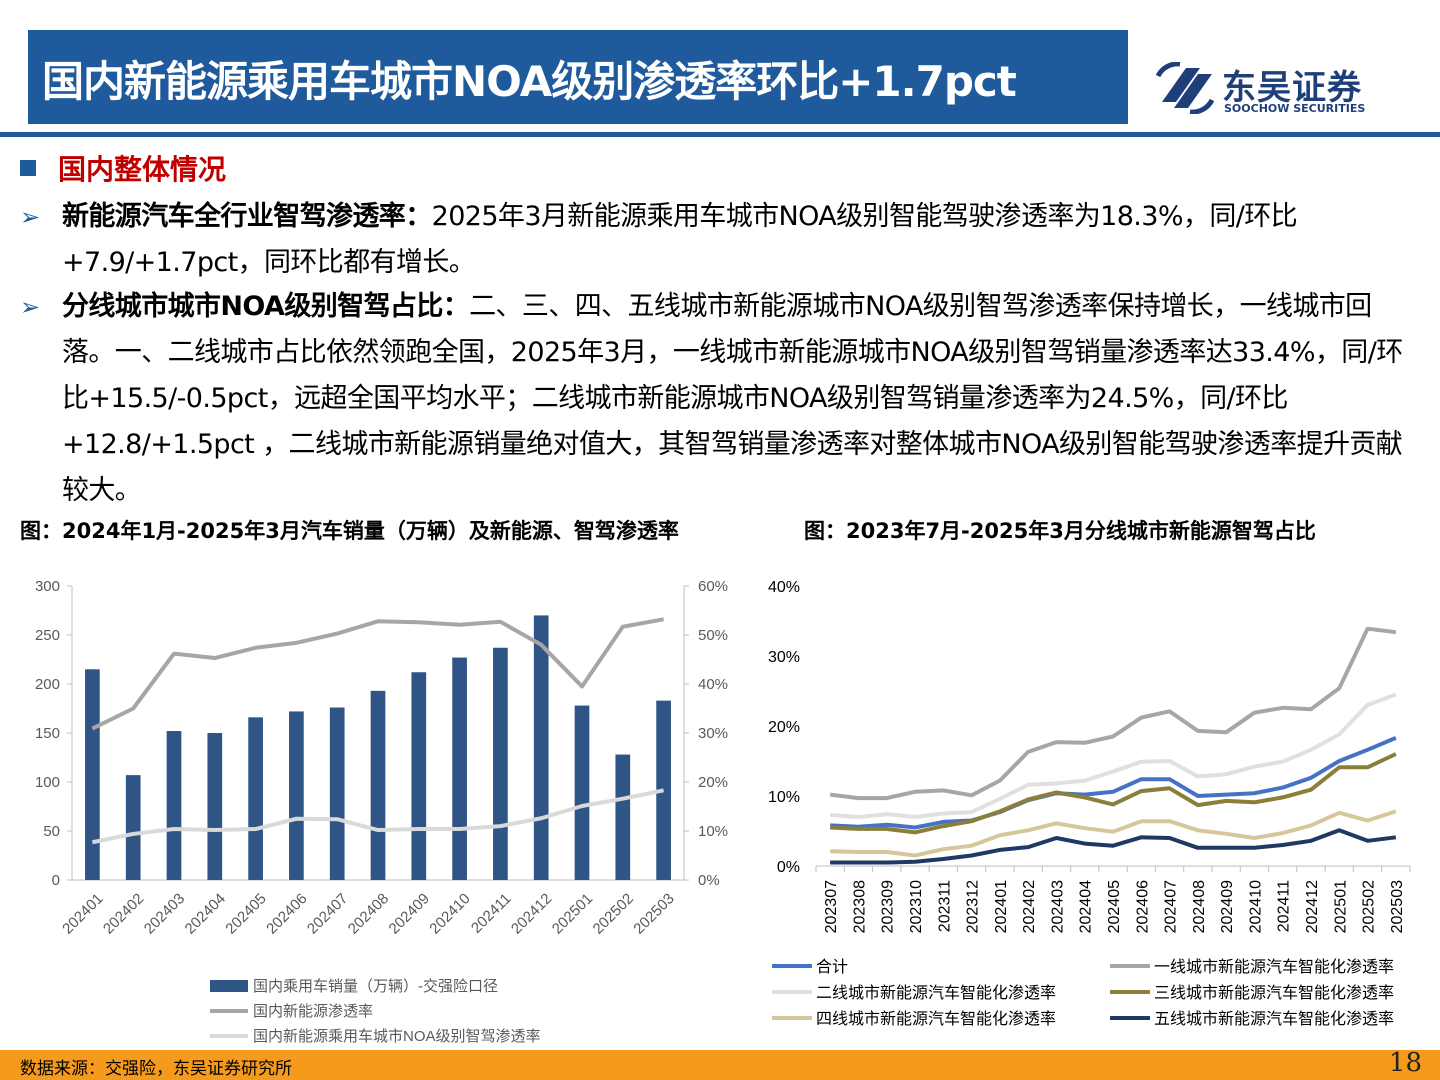 The image size is (1440, 1080). I want to click on right-y-tick-label: 60%, so click(713, 586).